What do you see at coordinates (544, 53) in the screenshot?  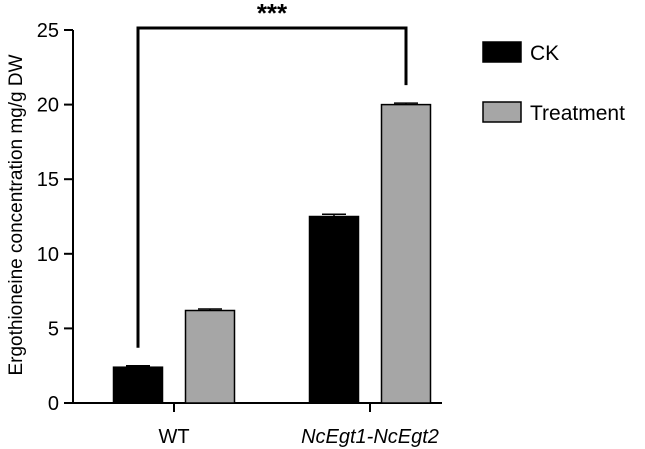 I see `legend-label-ck: CK` at bounding box center [544, 53].